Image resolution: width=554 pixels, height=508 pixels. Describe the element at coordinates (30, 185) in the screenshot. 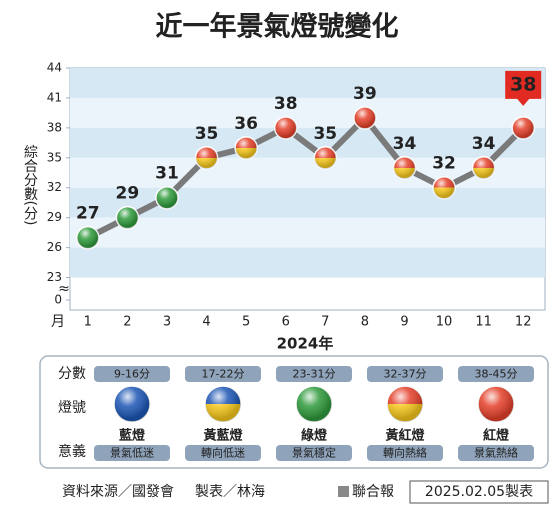

I see `y-axis-label: 綜合分數(分)` at that location.